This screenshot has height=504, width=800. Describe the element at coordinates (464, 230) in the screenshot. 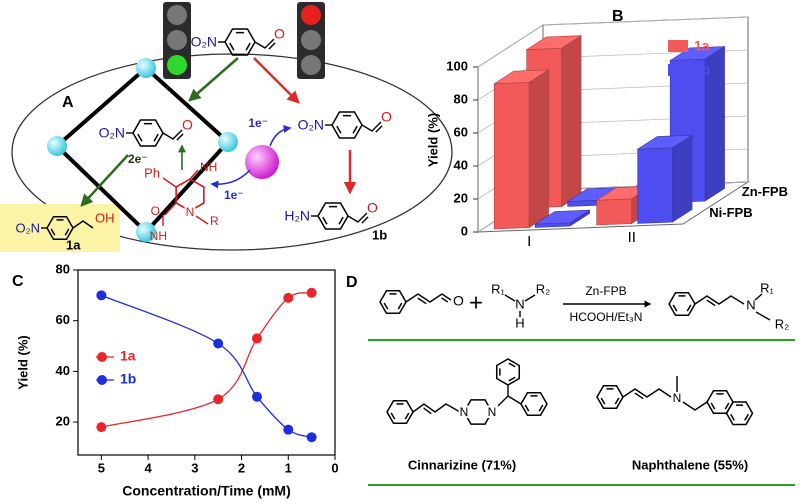

I see `y-tick-label: 0` at that location.